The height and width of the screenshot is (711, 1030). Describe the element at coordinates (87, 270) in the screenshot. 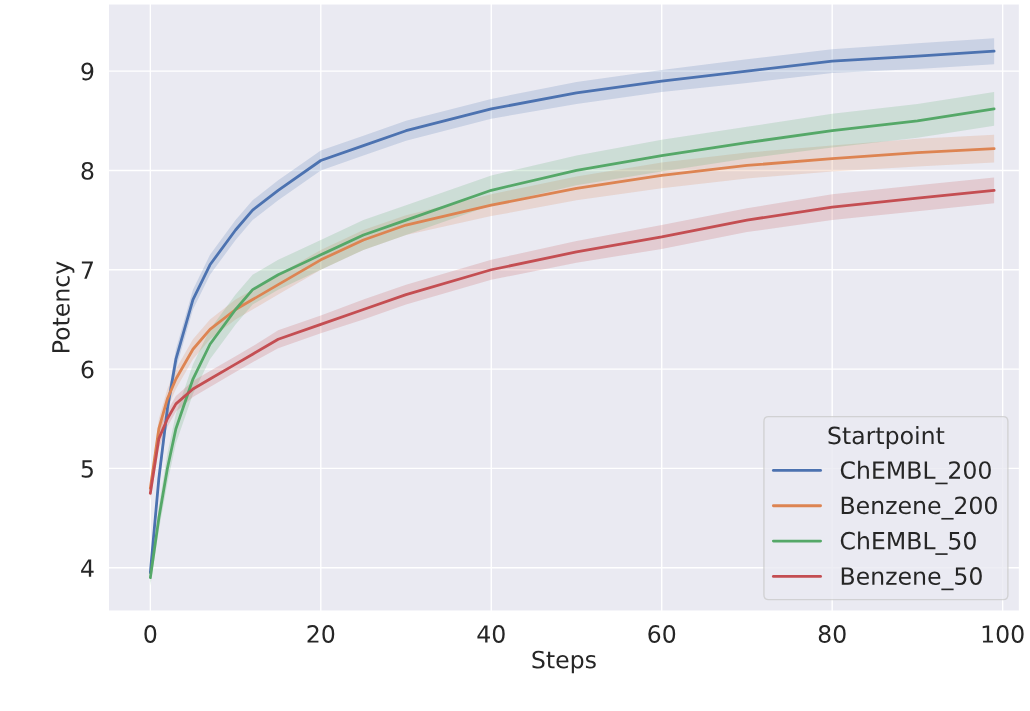

I see `y-tick-label: 7` at that location.